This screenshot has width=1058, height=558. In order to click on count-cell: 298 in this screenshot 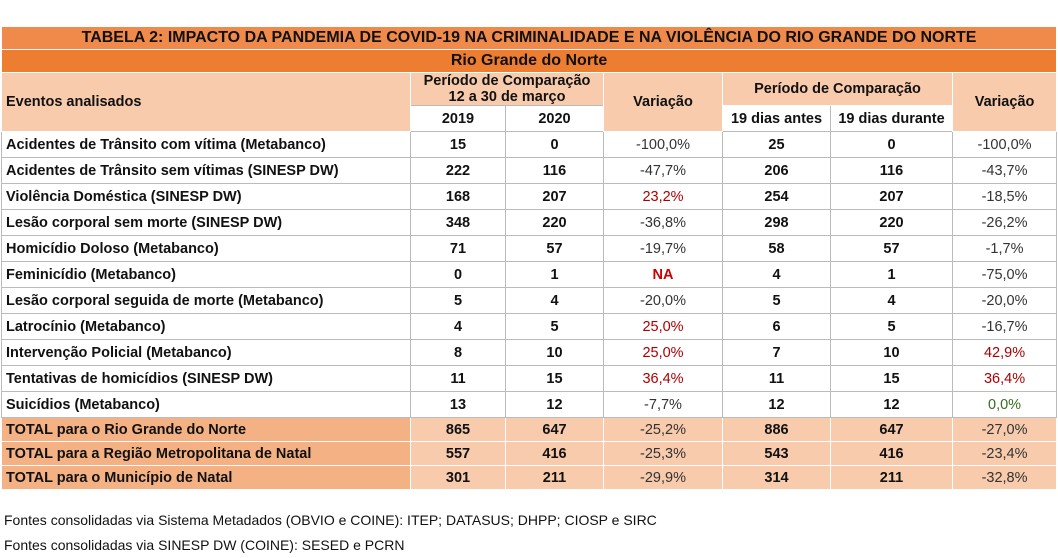, I will do `click(776, 222)`.